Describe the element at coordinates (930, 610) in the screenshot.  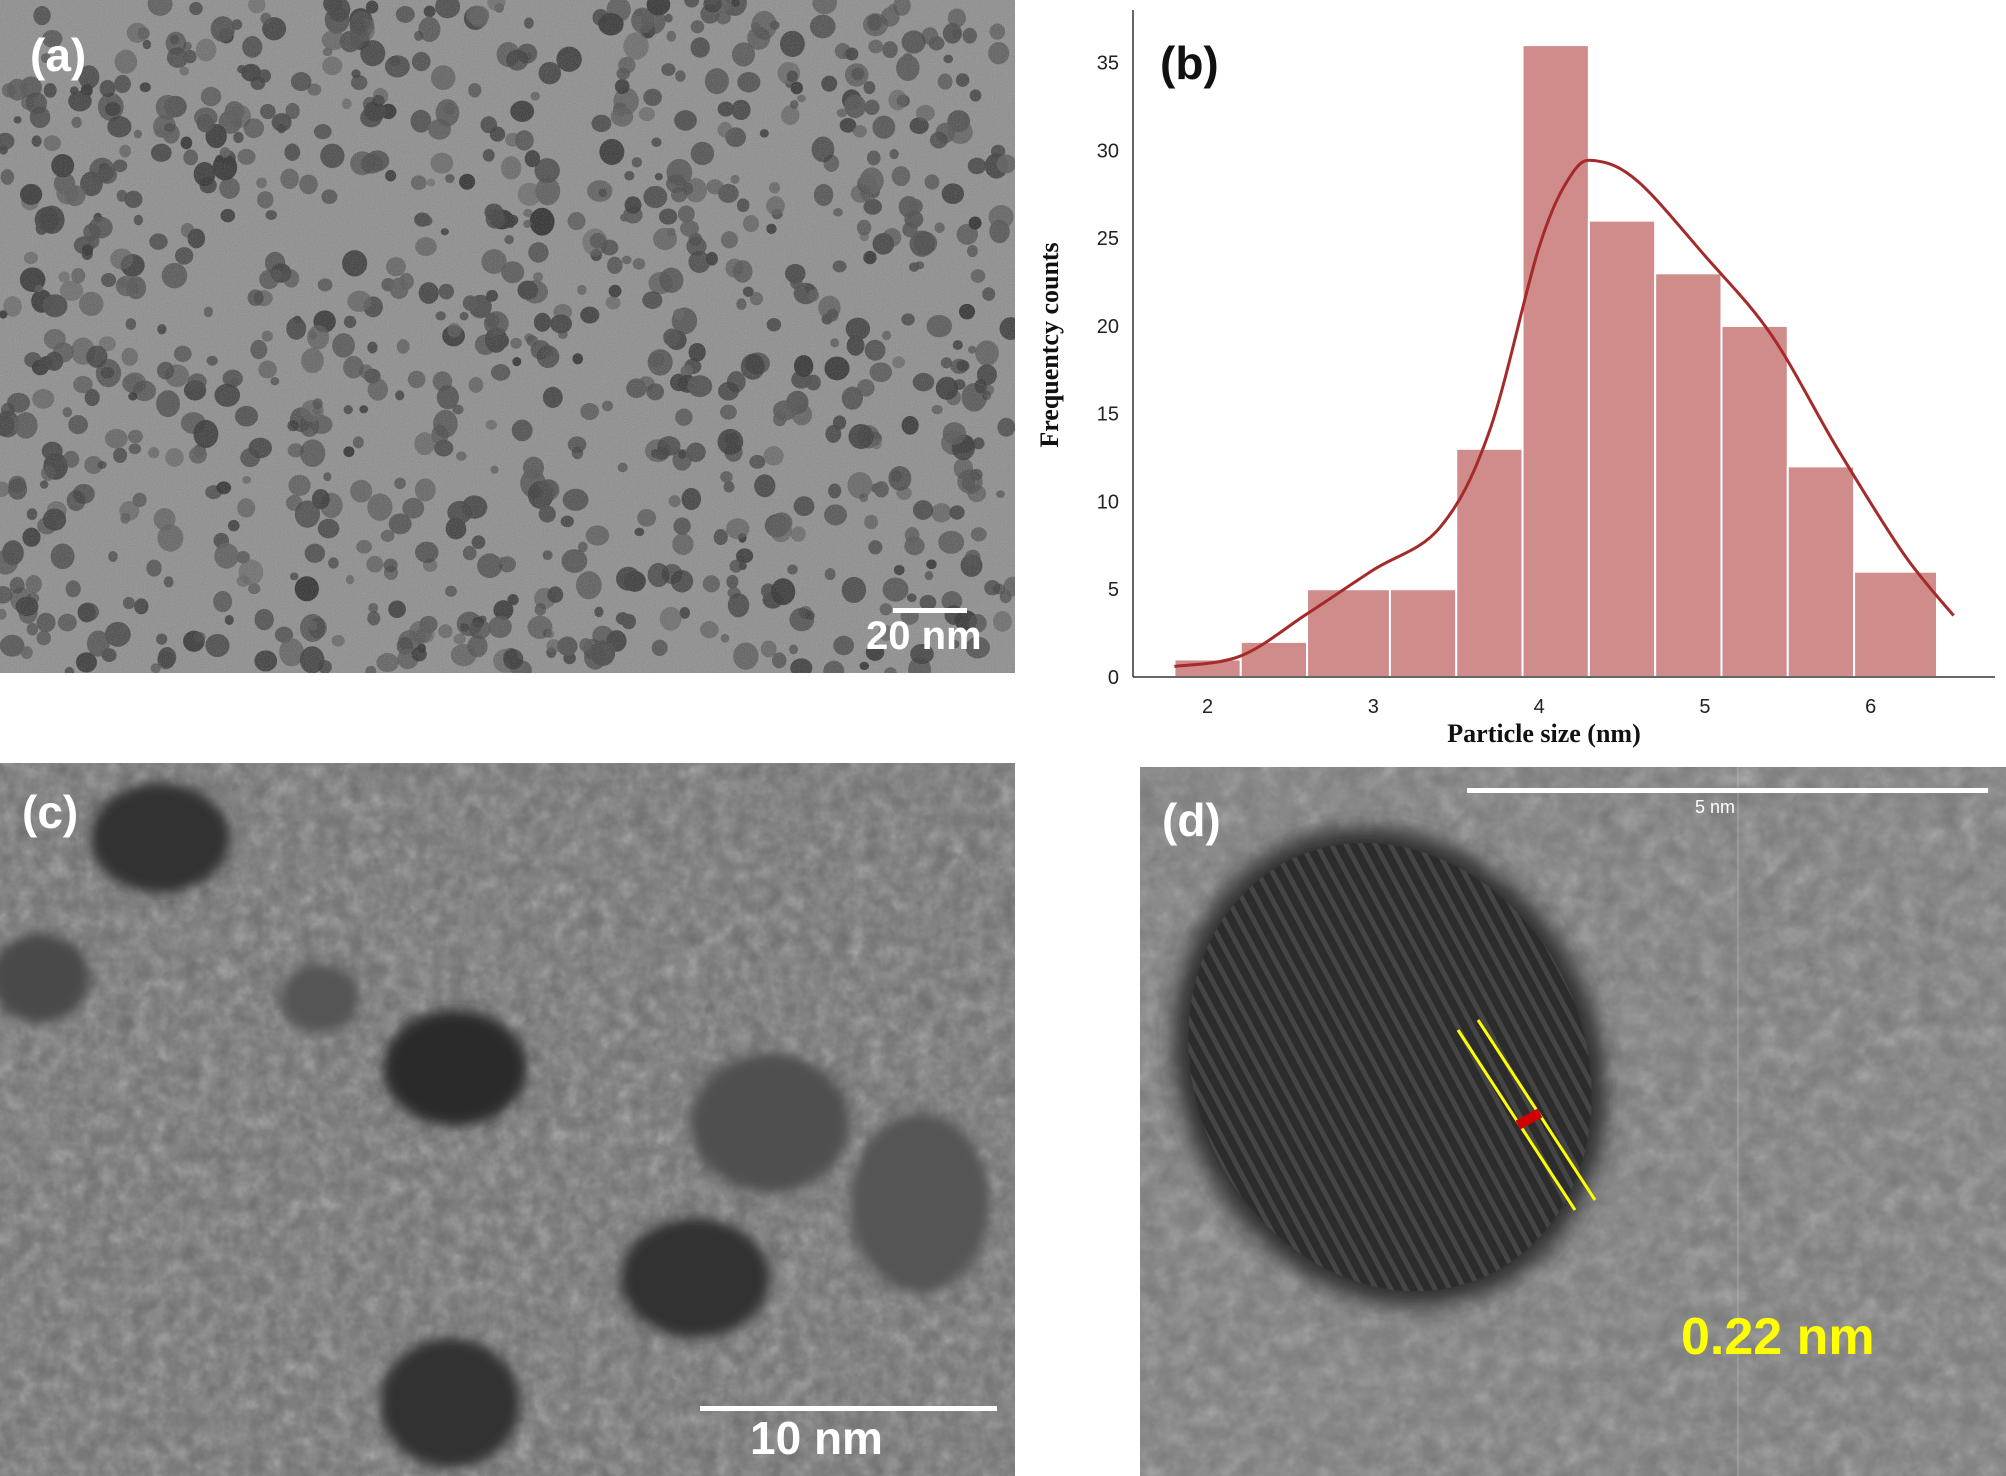
I see `scale-bar-a` at that location.